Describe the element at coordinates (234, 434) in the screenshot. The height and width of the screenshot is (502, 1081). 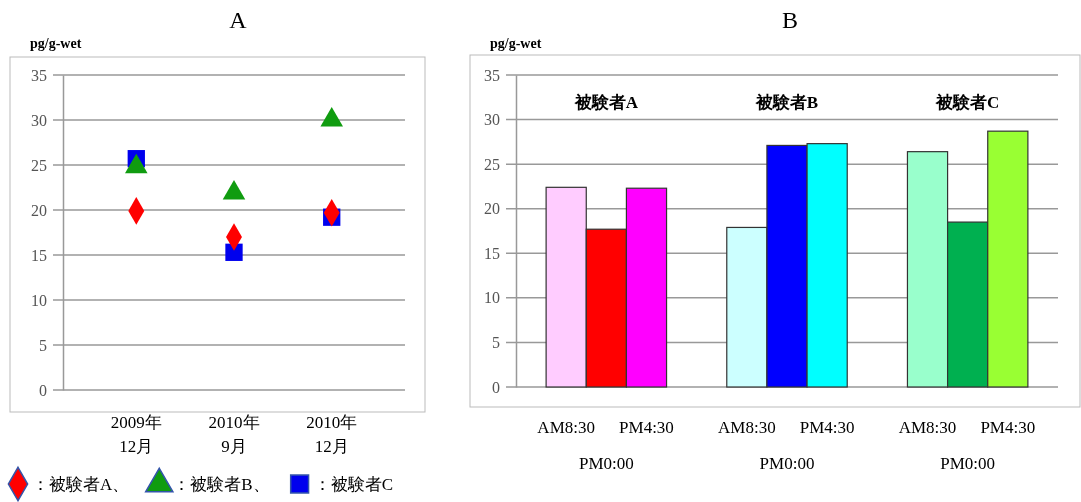
I see `x-tick-label: 2010年 9月` at that location.